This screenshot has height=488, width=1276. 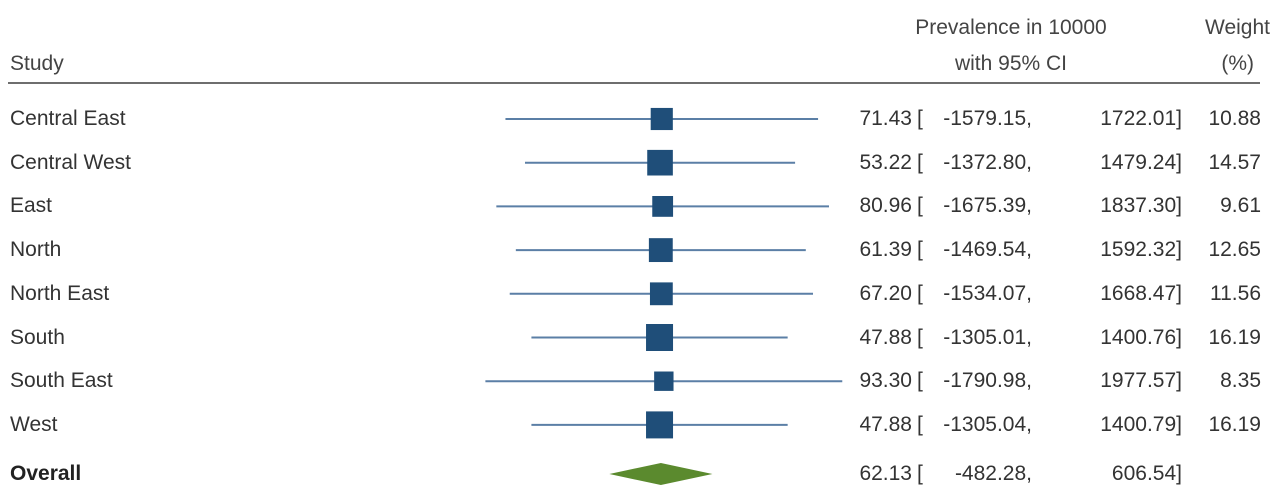 What do you see at coordinates (987, 118) in the screenshot?
I see `ci-lower-value: -1579.15,` at bounding box center [987, 118].